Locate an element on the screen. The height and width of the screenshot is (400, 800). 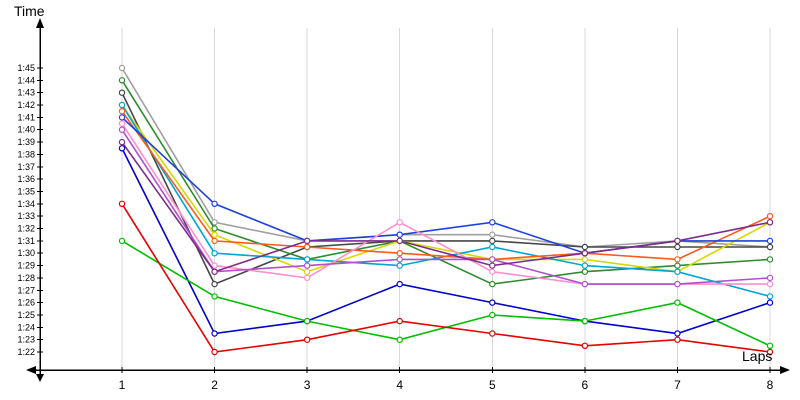
y-tick-label: 1:39 is located at coordinates (26, 142).